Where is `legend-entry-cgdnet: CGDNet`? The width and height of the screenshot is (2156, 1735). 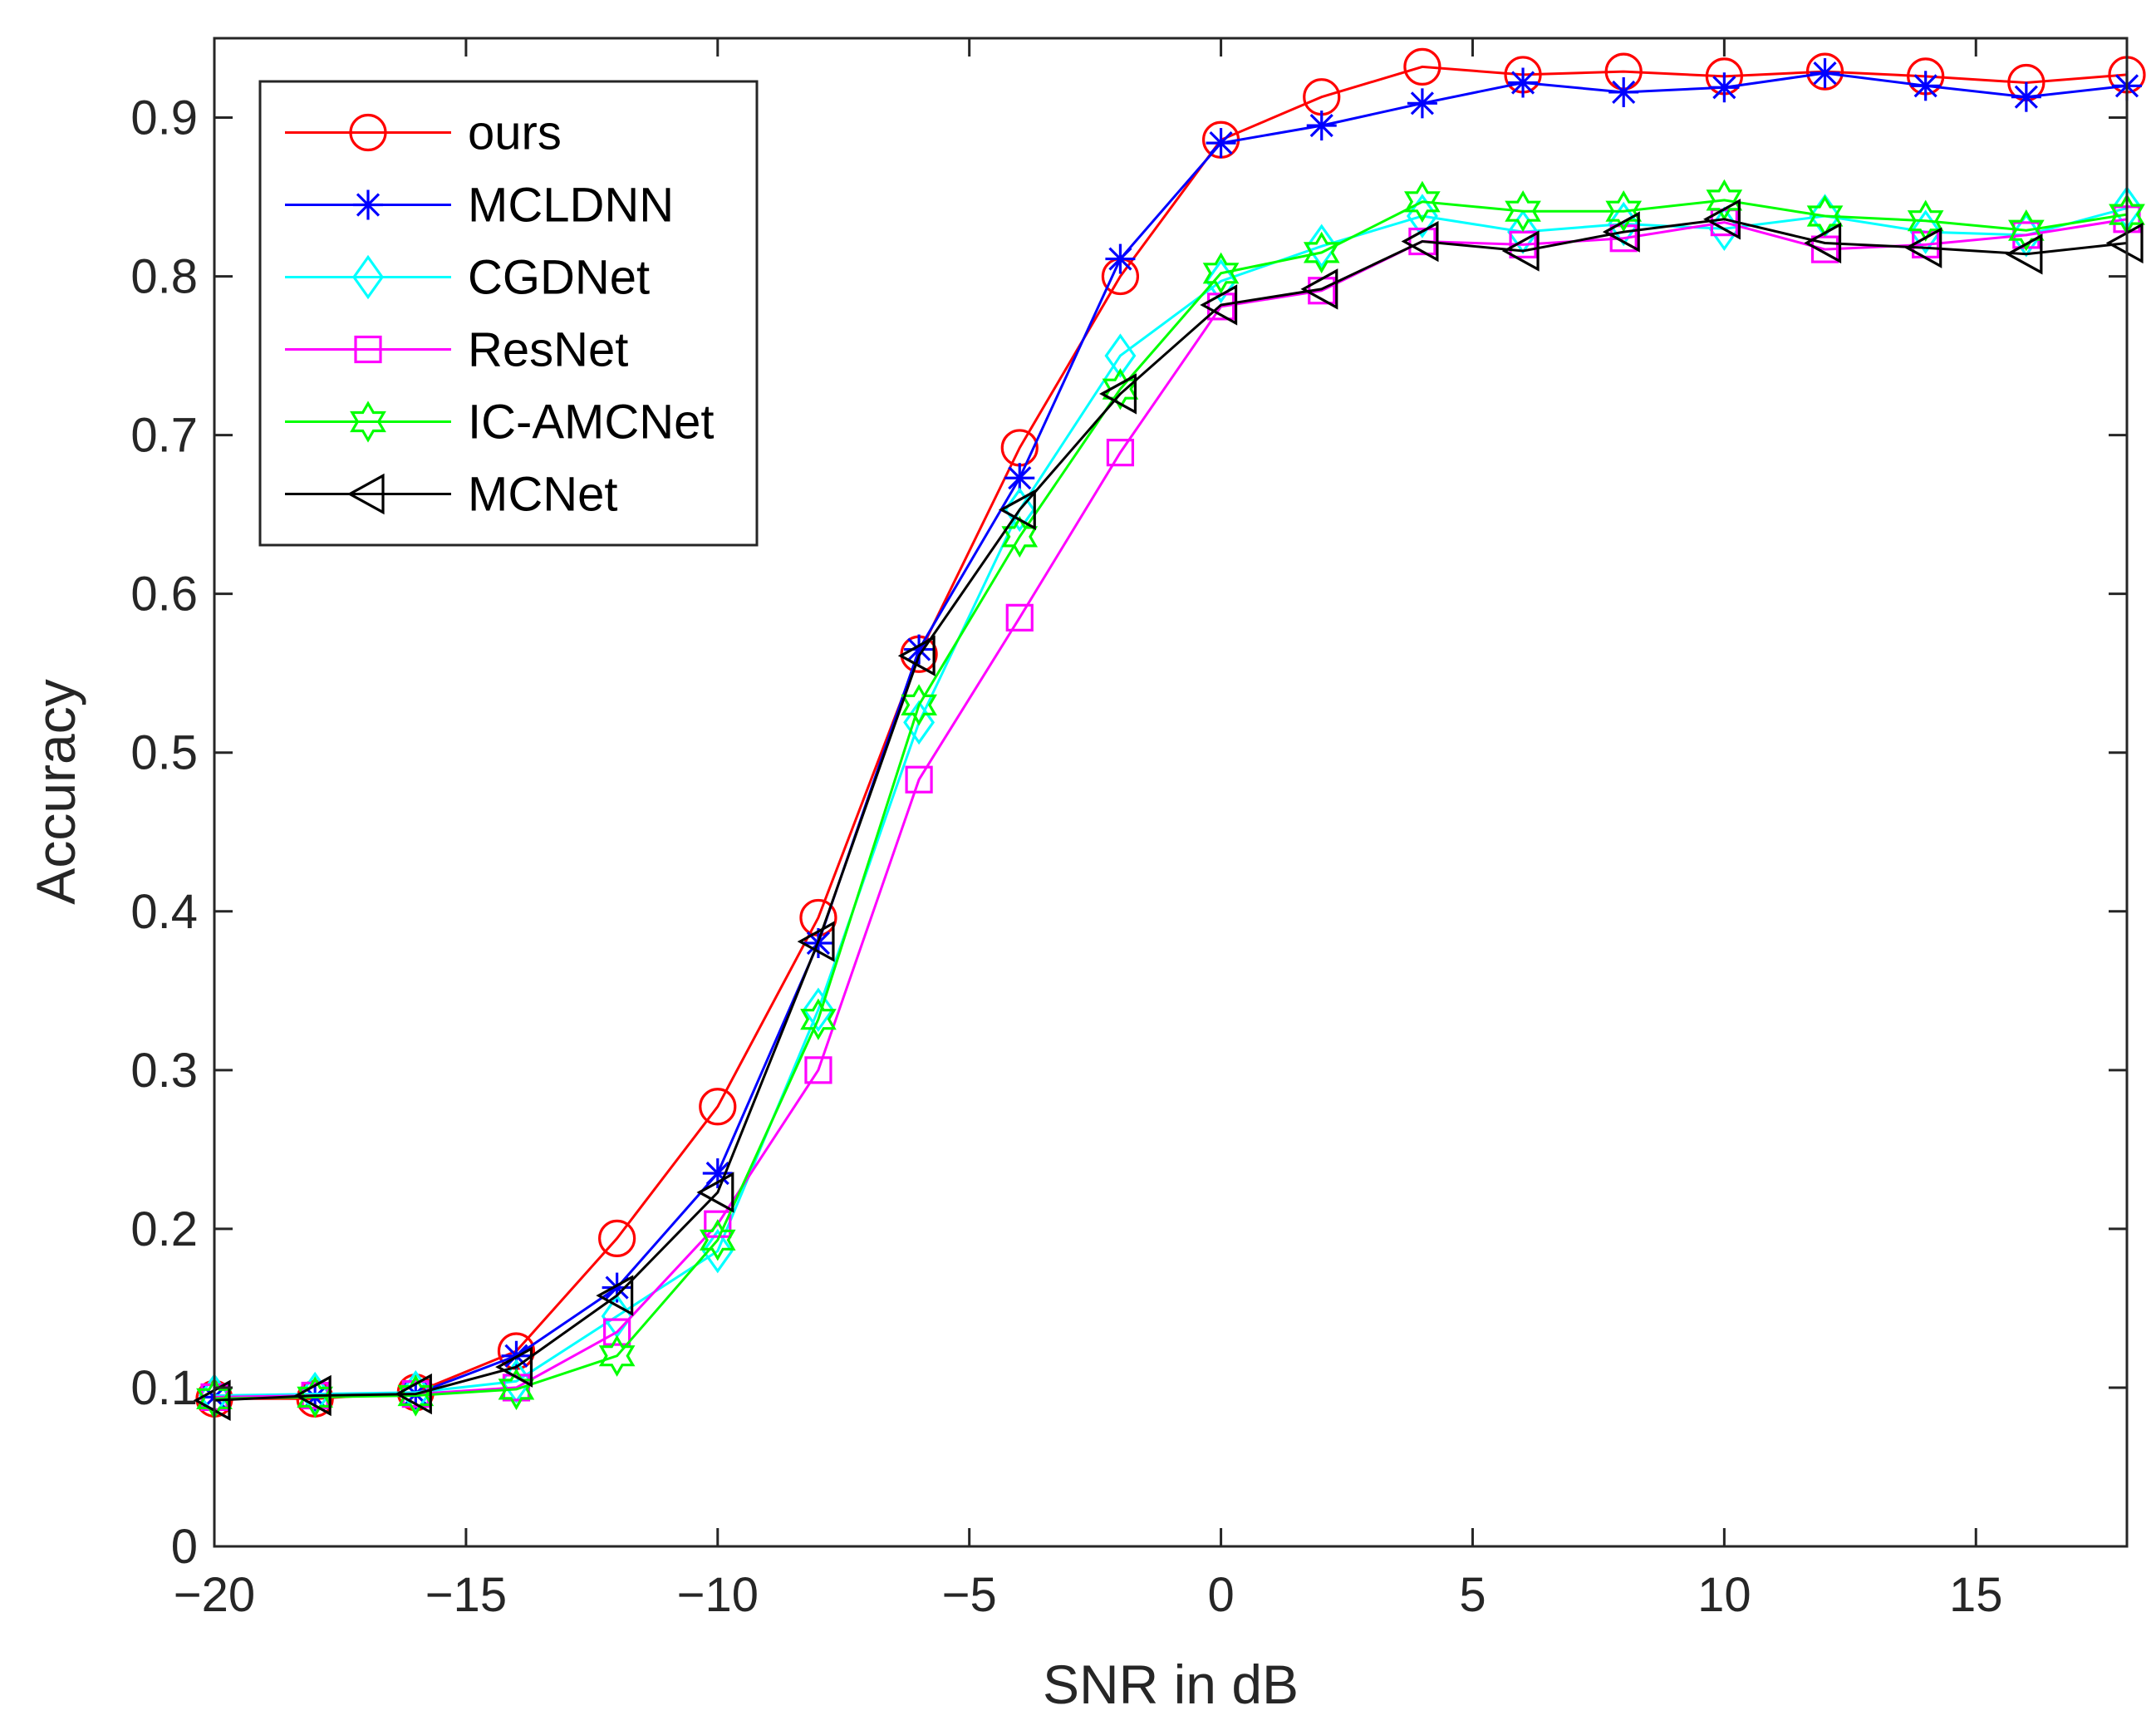 legend-entry-cgdnet: CGDNet is located at coordinates (468, 278).